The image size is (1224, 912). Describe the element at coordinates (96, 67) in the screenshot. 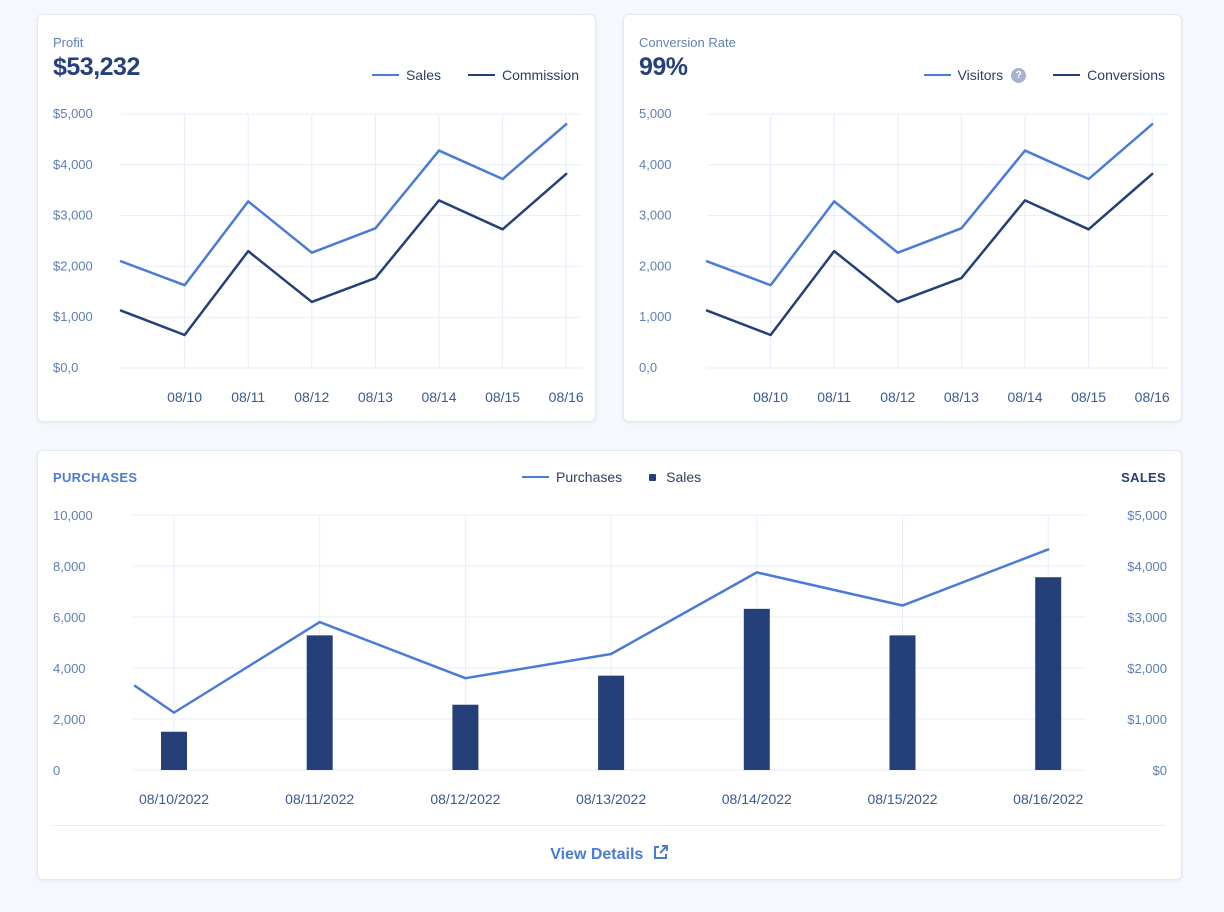

I see `profit-value: $53,232` at that location.